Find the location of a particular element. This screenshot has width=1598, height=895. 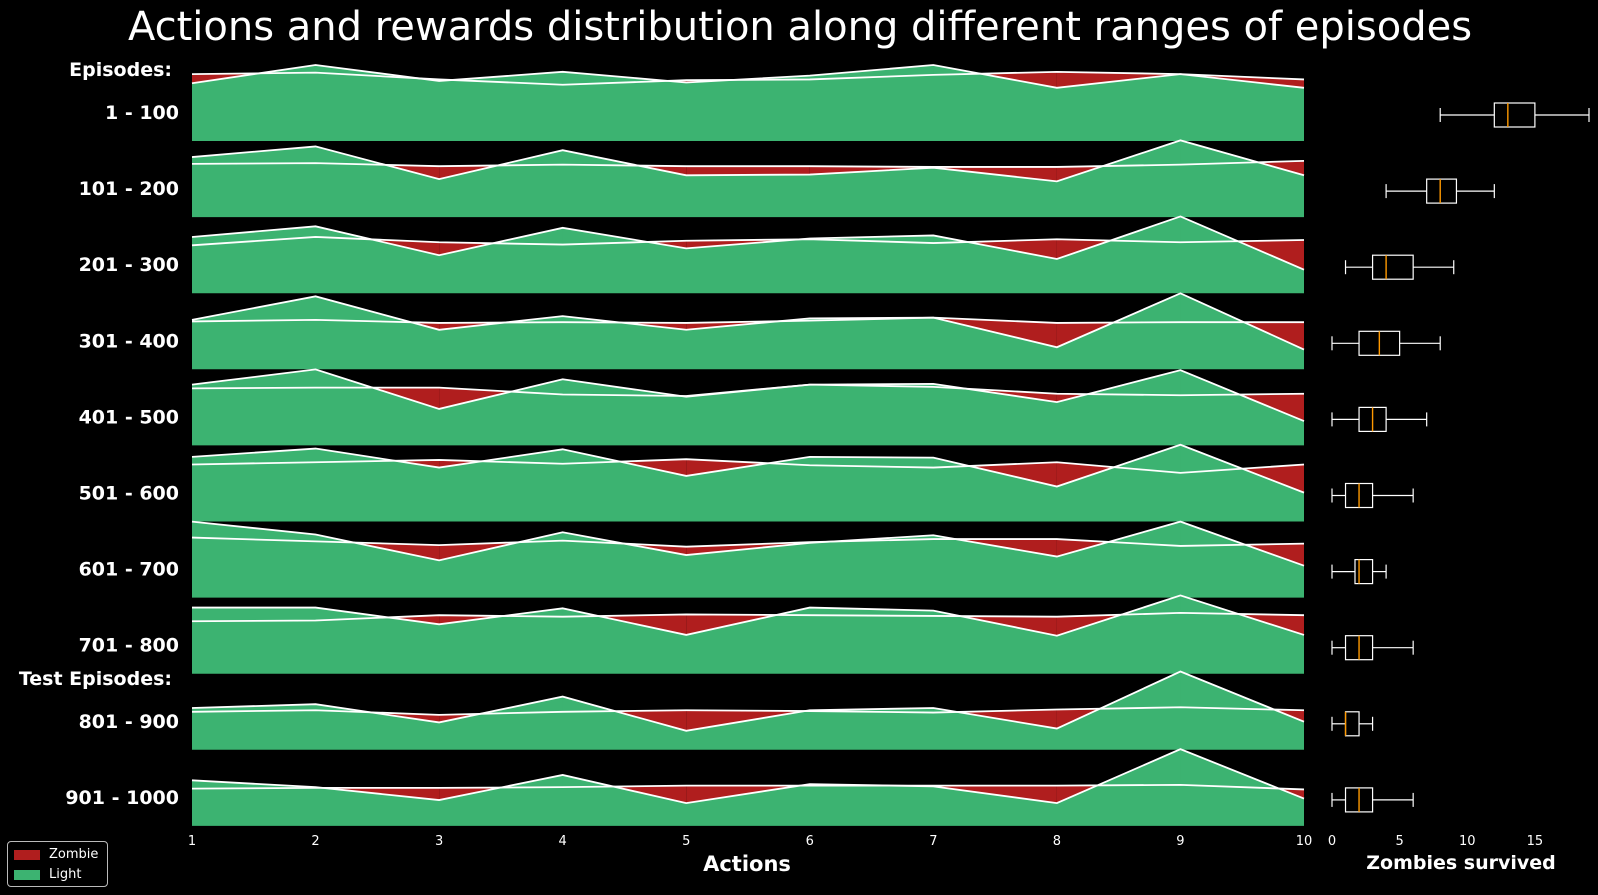

ridge-row: 601 - 700 is located at coordinates (692, 559).